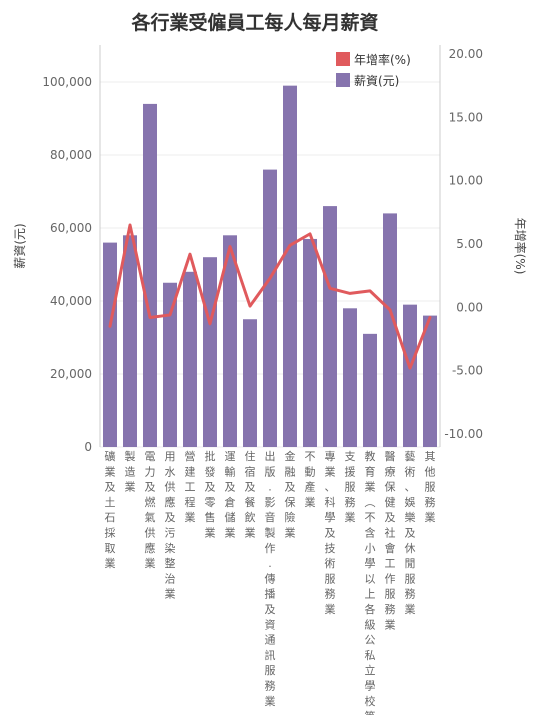  Describe the element at coordinates (67, 264) in the screenshot. I see `left-axis-ticks: 0 20,000 40,000 60,000 80,000 100,000` at that location.